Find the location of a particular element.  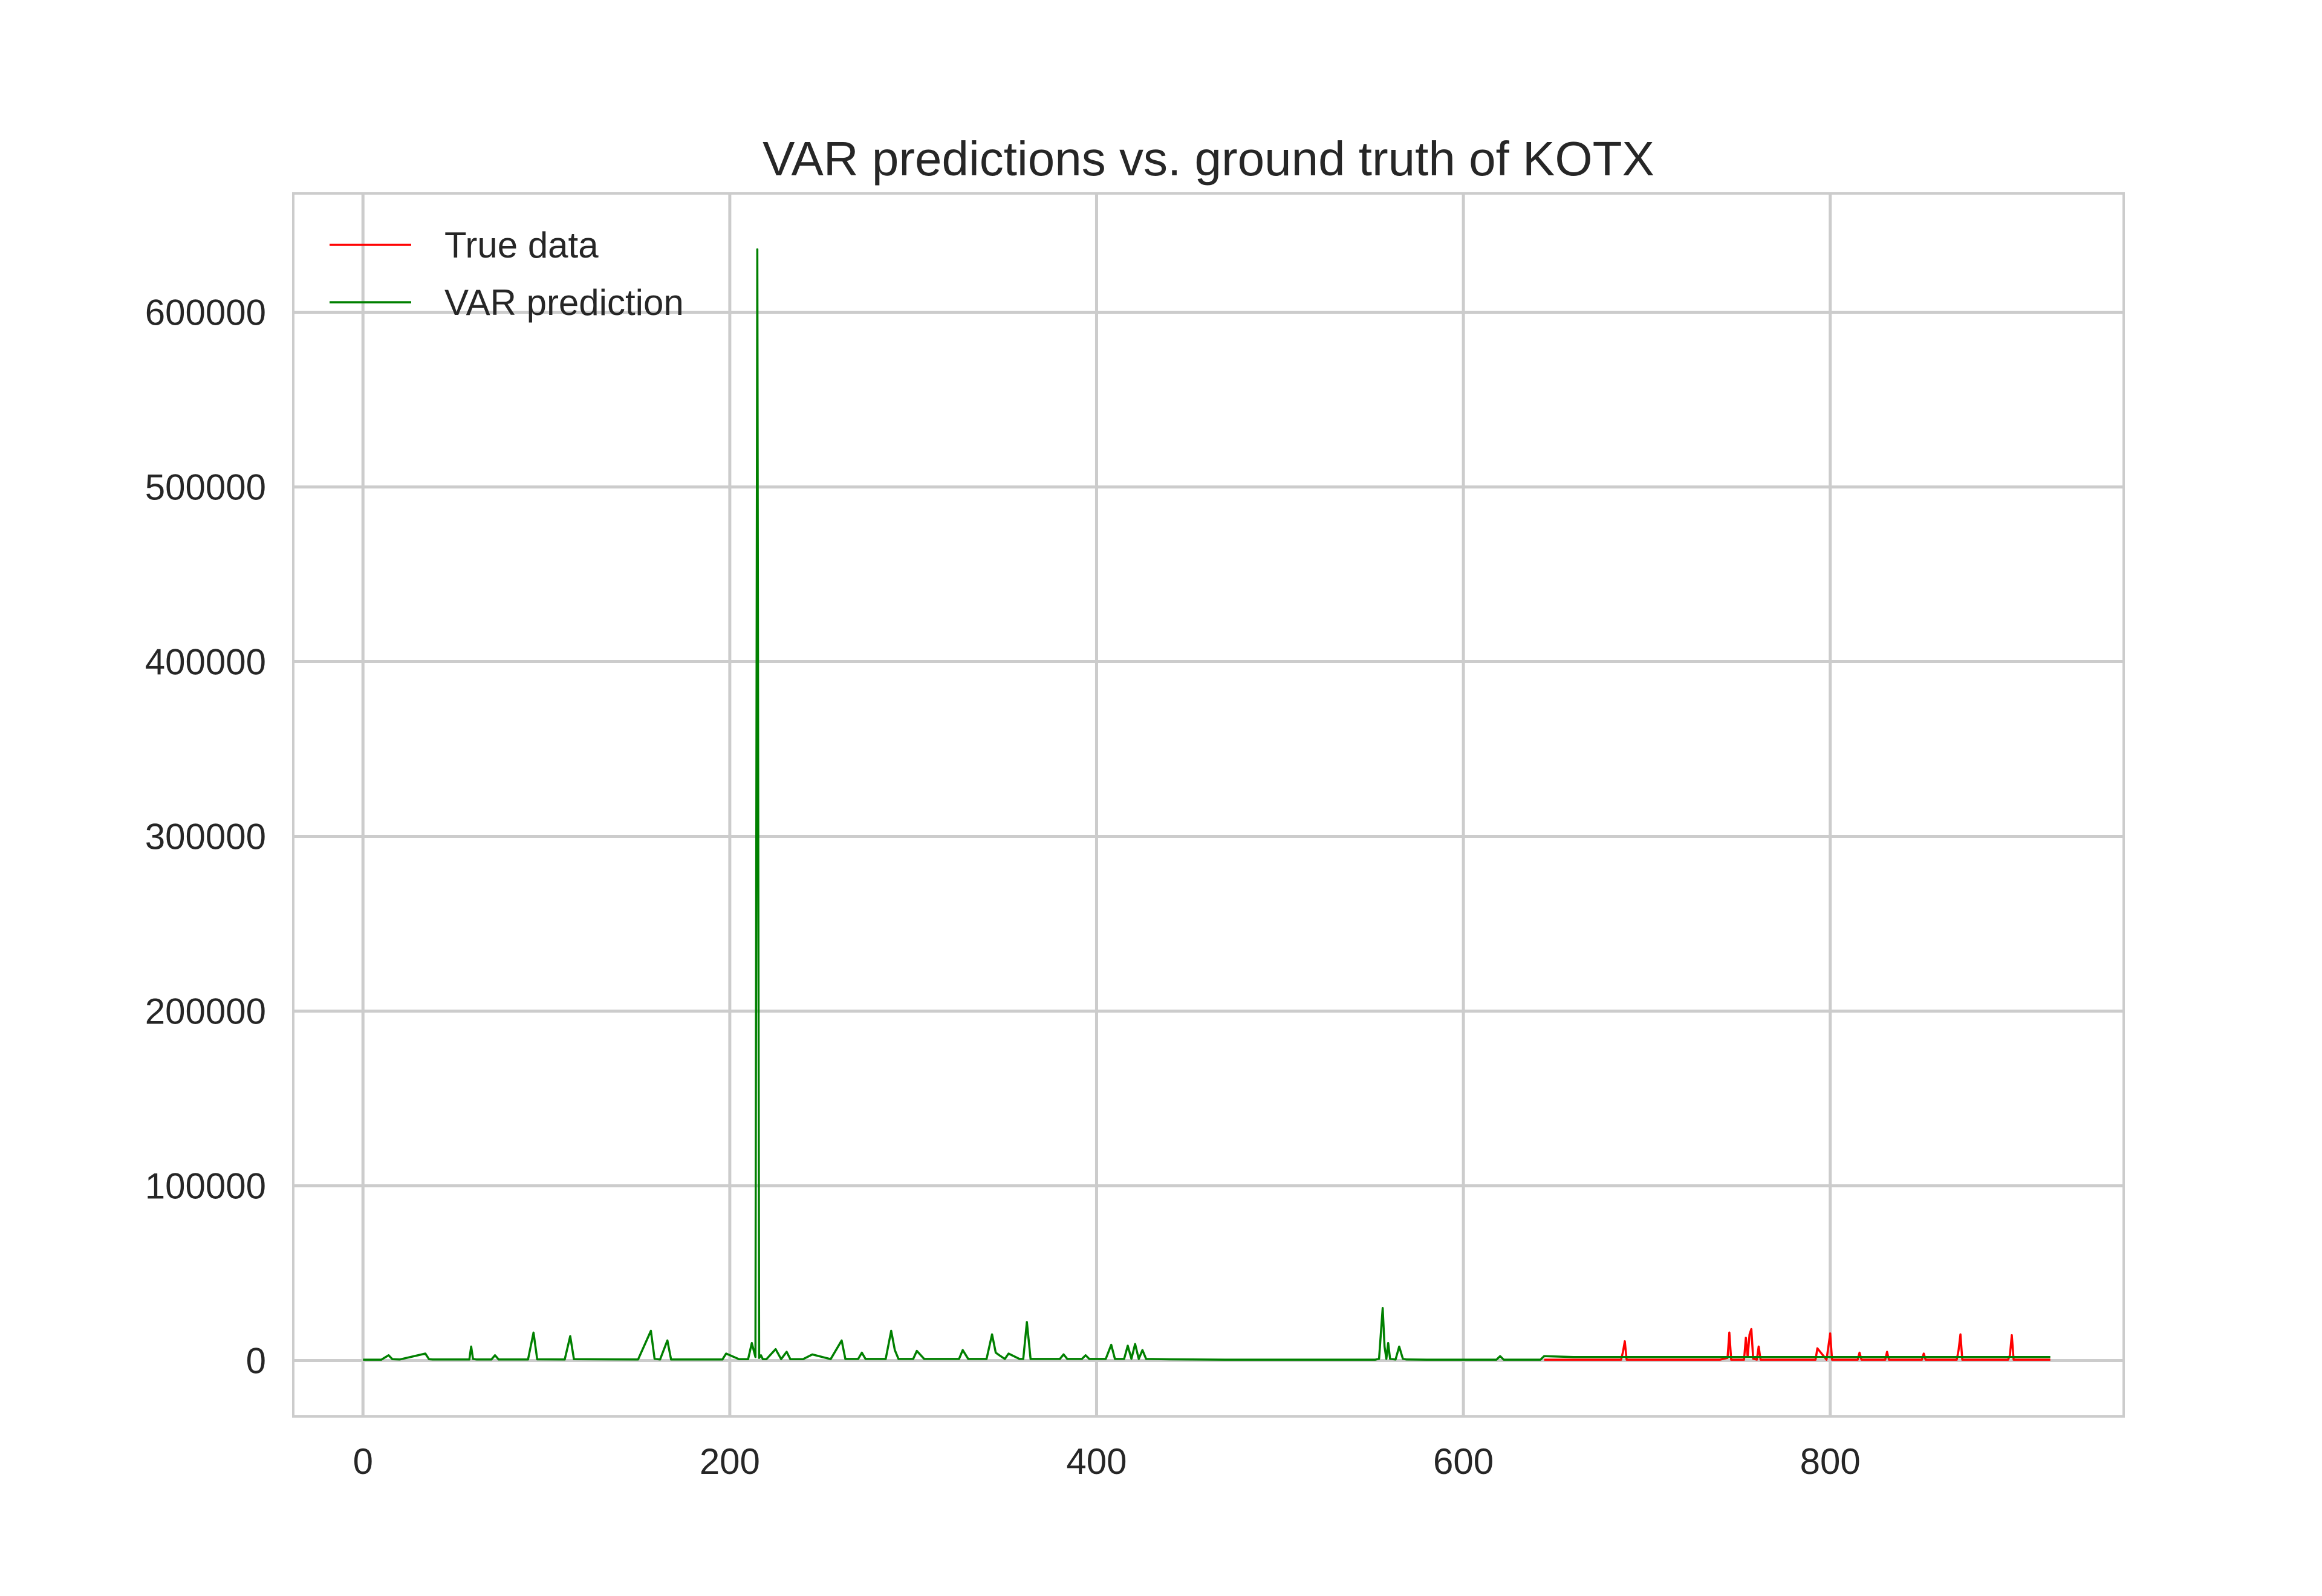

x-tick-label: 400 is located at coordinates (1096, 1461).